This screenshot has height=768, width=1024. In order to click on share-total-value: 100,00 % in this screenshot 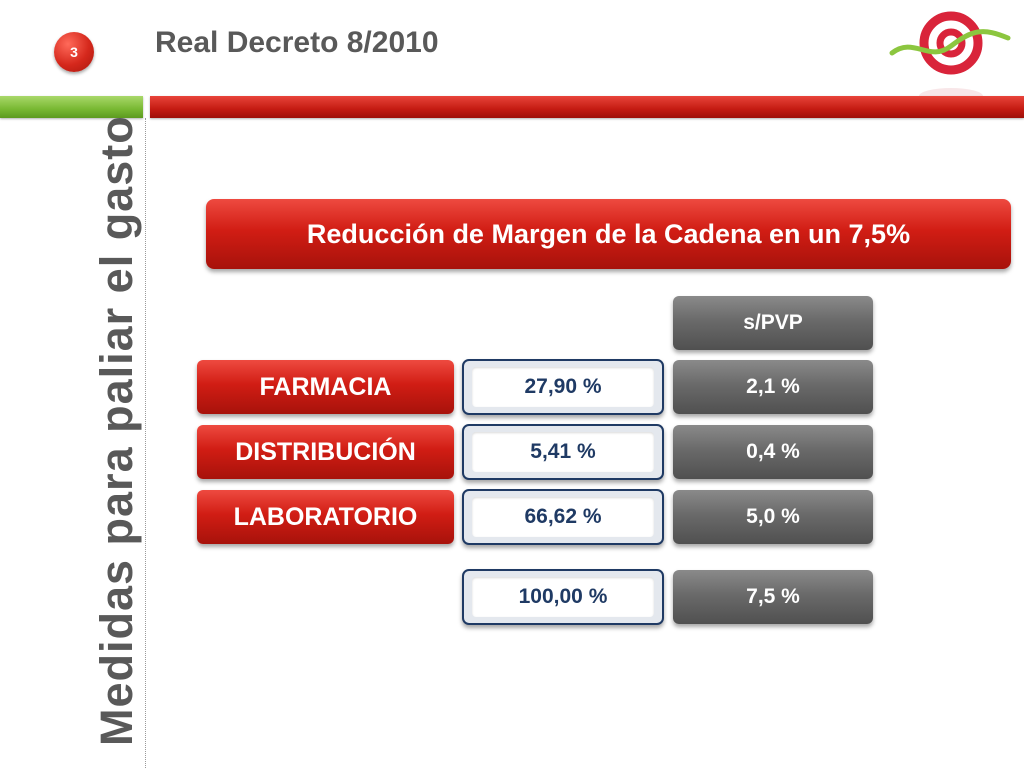, I will do `click(563, 597)`.